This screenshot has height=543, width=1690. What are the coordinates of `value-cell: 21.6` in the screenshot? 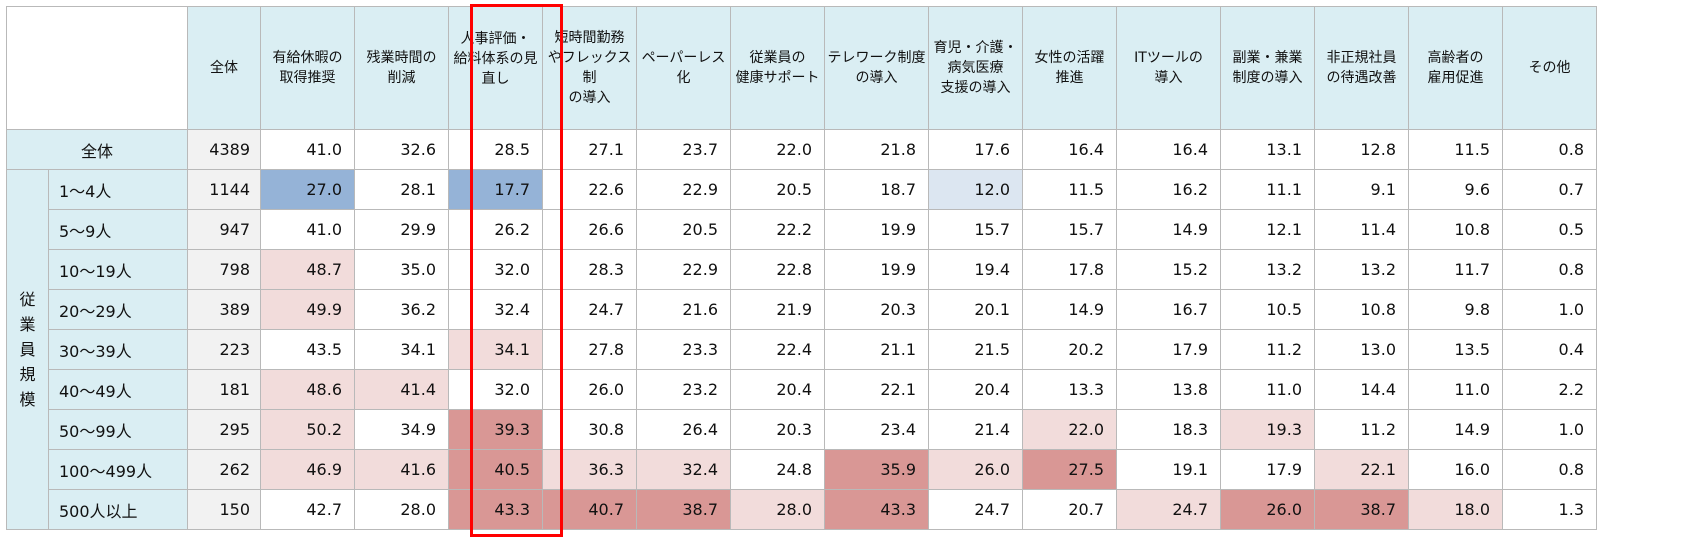 It's located at (683, 309).